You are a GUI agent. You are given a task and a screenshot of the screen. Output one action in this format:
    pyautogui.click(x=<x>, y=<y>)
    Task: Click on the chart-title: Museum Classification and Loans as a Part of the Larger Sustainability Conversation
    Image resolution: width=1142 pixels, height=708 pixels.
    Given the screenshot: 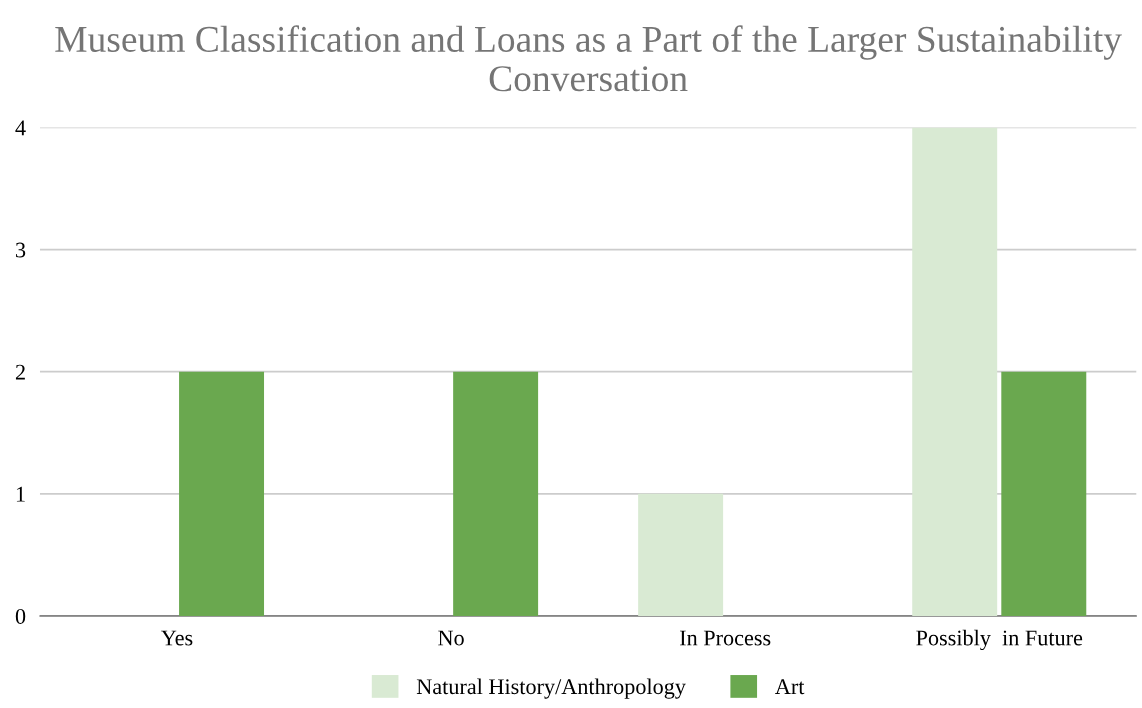 What is the action you would take?
    pyautogui.click(x=588, y=58)
    